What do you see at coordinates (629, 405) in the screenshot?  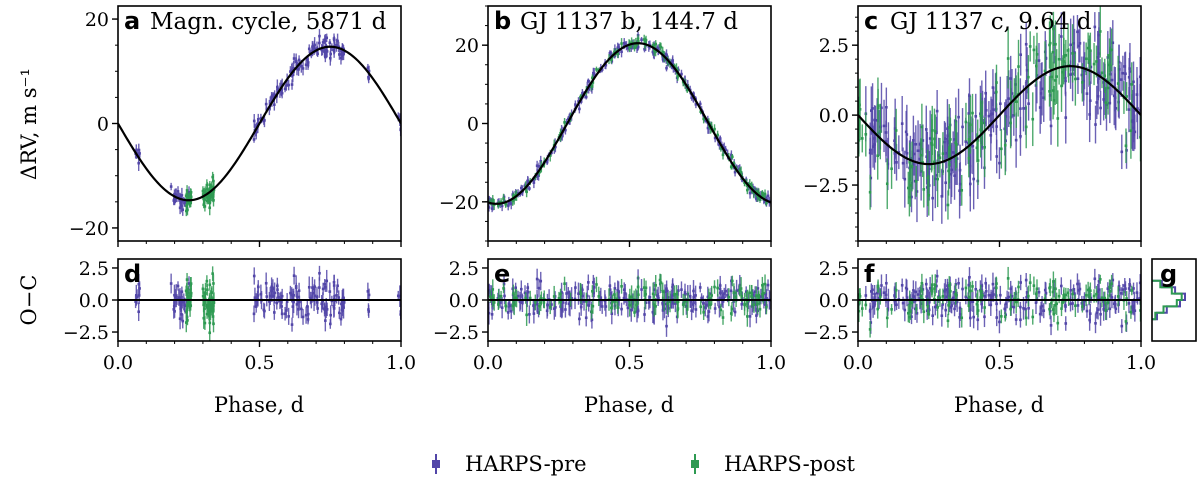 I see `x-axis-label-b: Phase, d` at bounding box center [629, 405].